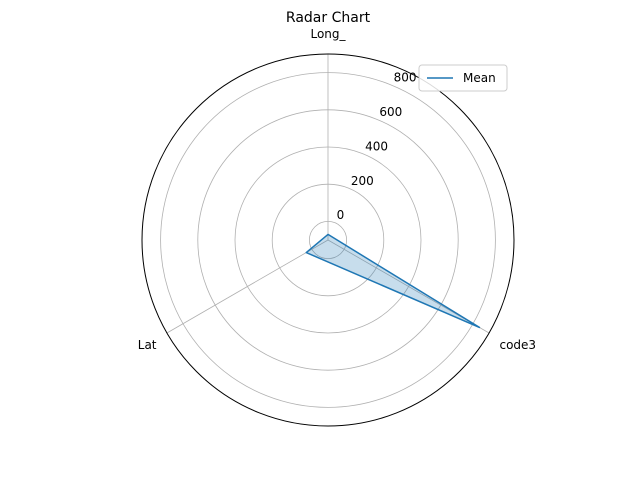  I want to click on radial-tick-label: 800, so click(405, 78).